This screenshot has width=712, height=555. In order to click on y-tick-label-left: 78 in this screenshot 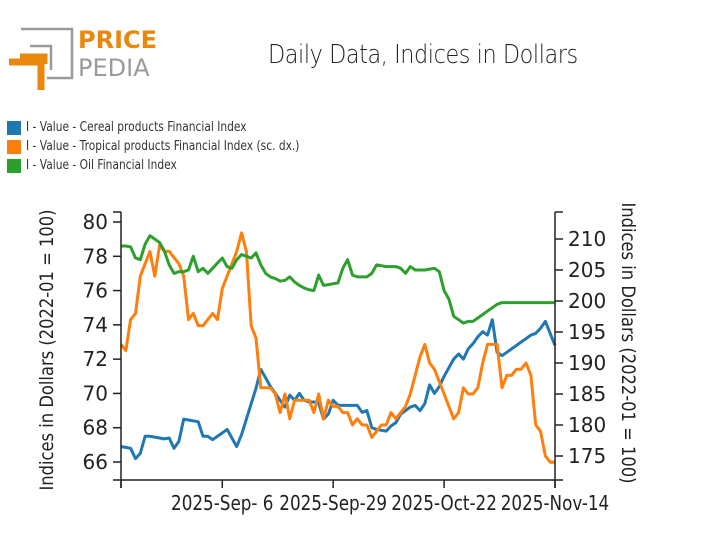, I will do `click(95, 256)`.